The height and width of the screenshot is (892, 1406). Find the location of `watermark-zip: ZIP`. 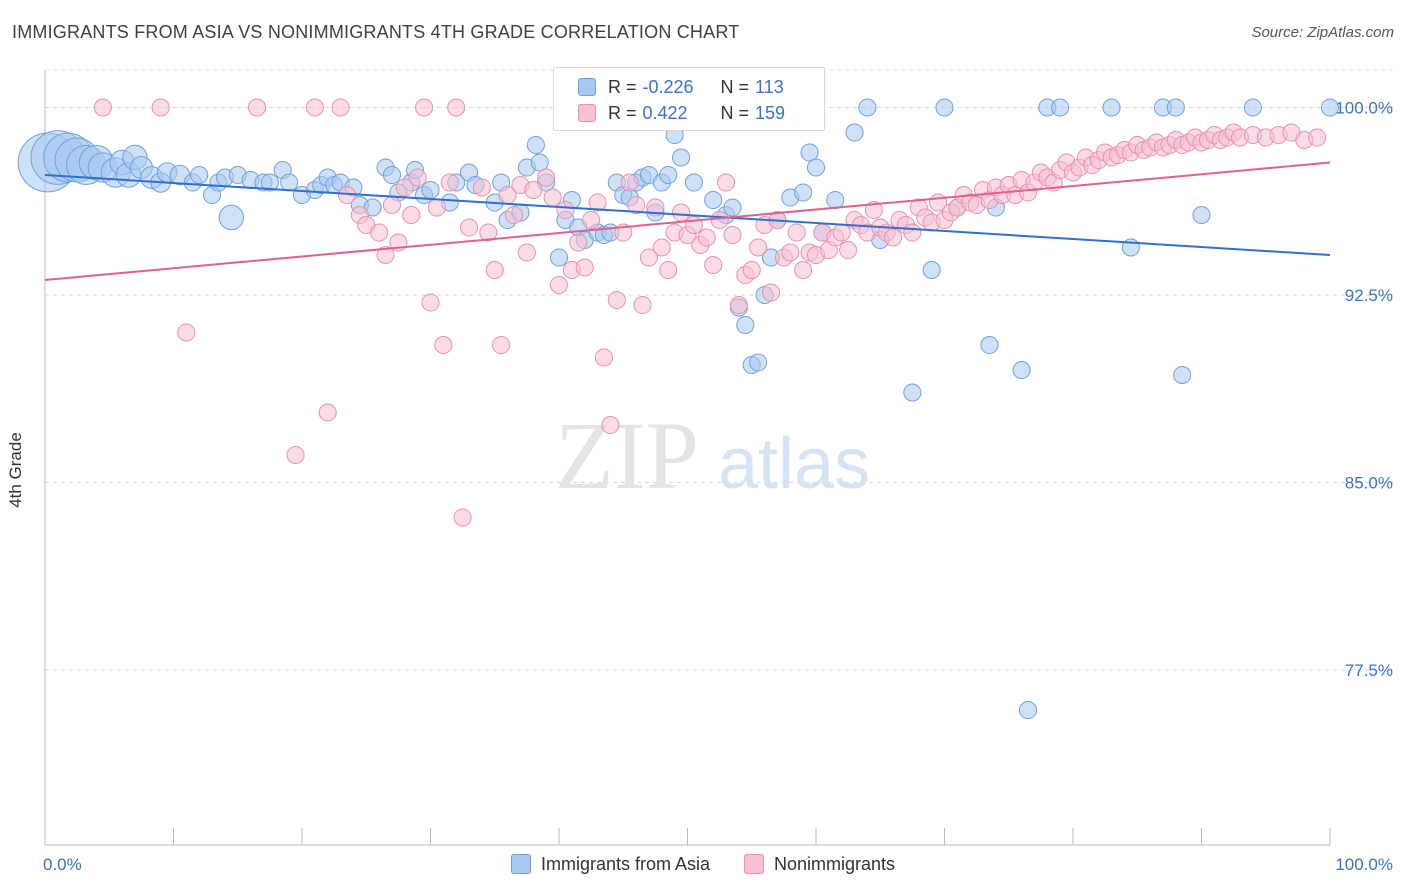

watermark-zip: ZIP is located at coordinates (627, 455).